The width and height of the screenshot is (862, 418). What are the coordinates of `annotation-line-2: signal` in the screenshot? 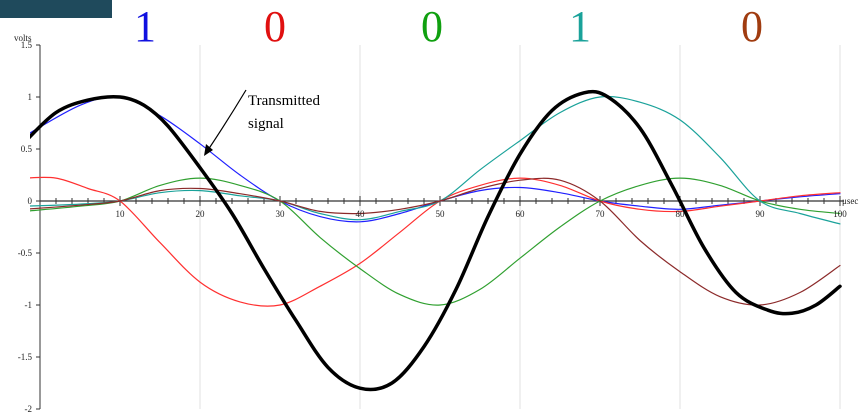 It's located at (266, 124).